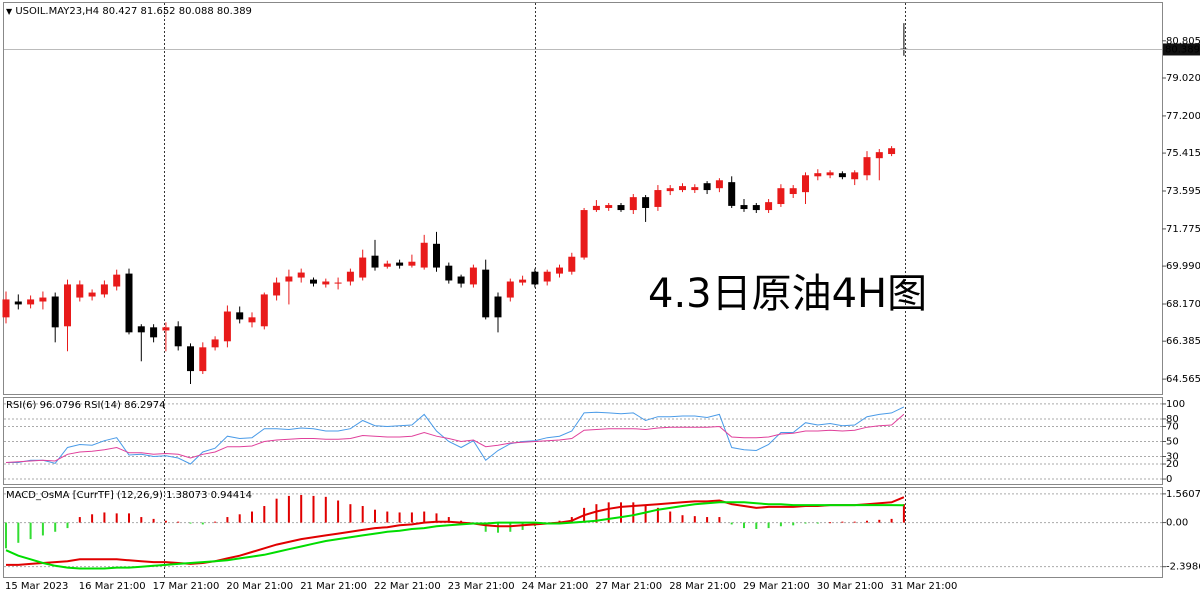 The height and width of the screenshot is (597, 1200). I want to click on rsi-header: RSI(6) 96.0796 RSI(14) 86.2974, so click(85, 405).